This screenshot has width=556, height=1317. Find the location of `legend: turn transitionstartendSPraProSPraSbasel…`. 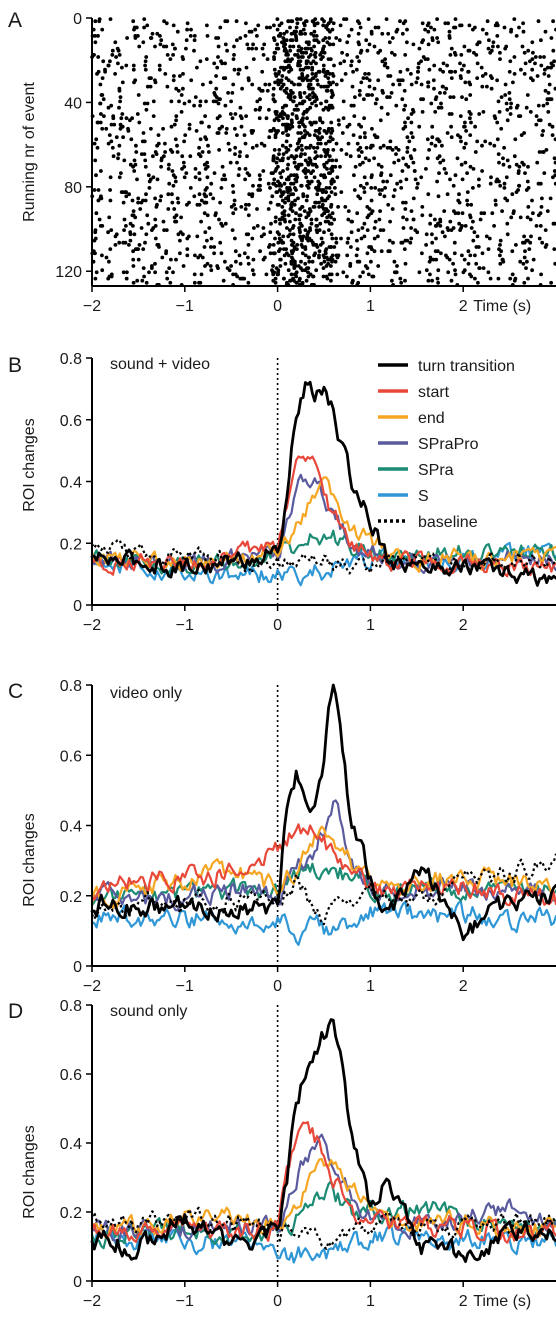

legend: turn transitionstartendSPraProSPraSbasel… is located at coordinates (446, 444).